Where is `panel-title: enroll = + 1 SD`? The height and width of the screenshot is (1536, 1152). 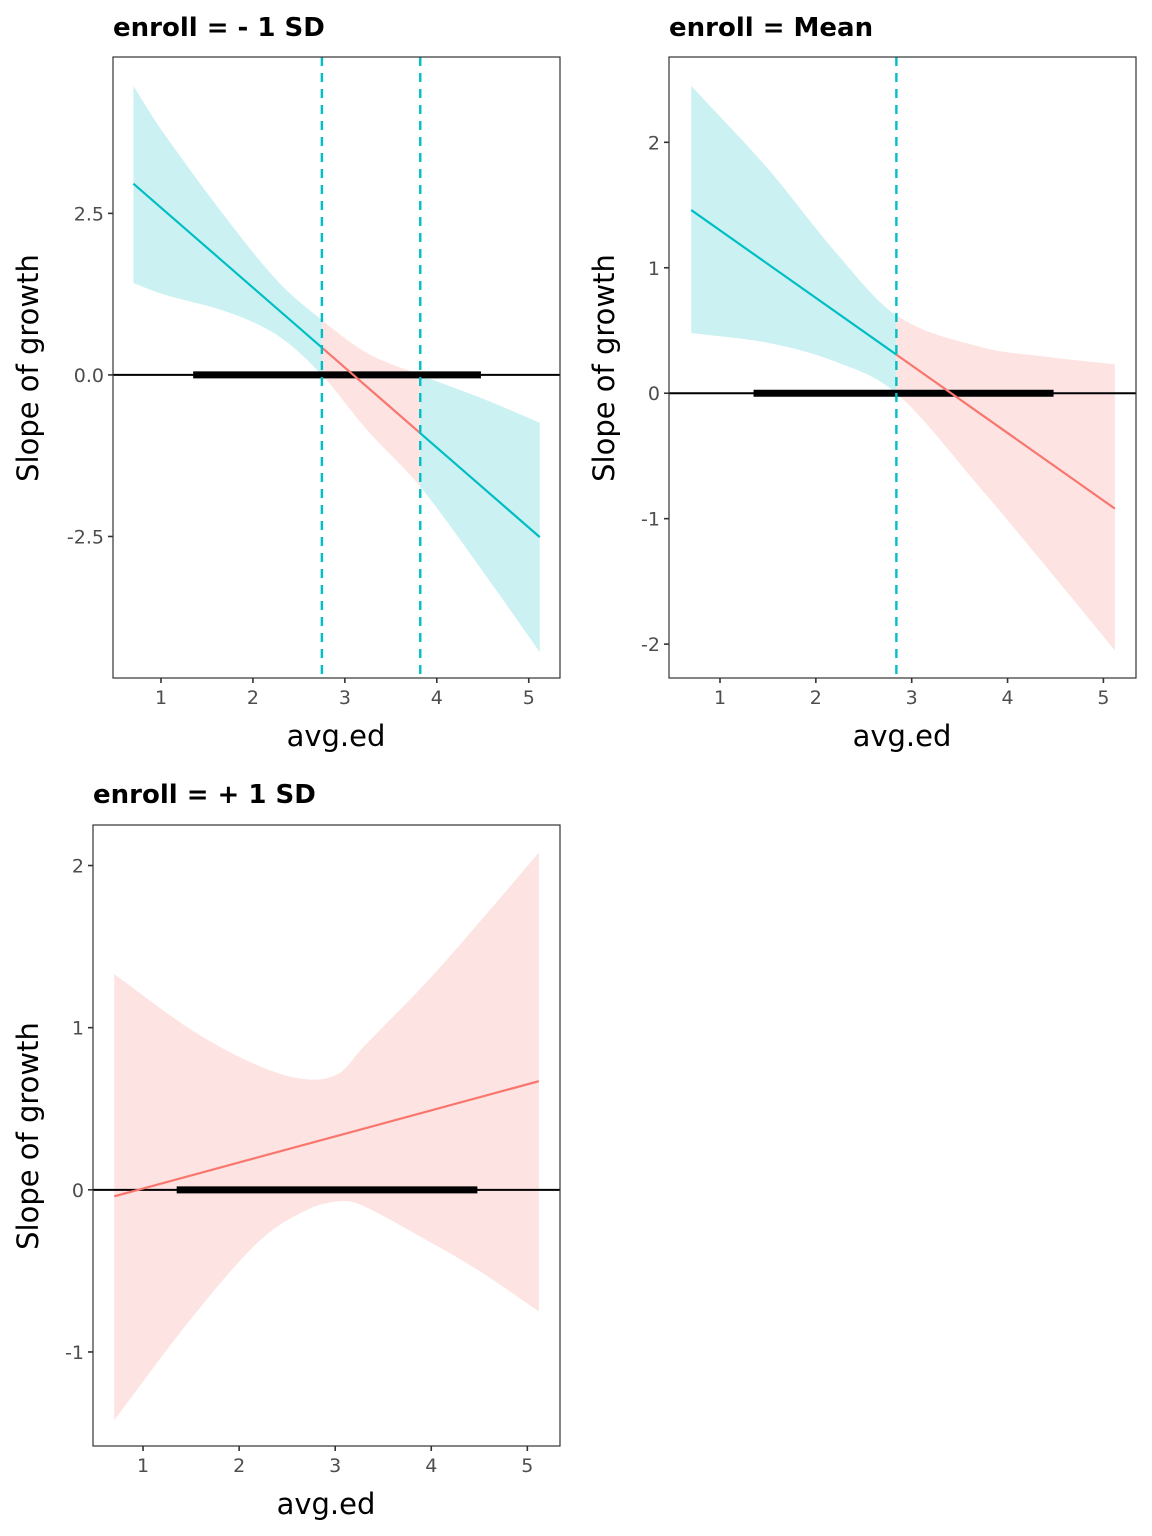
panel-title: enroll = + 1 SD is located at coordinates (204, 795).